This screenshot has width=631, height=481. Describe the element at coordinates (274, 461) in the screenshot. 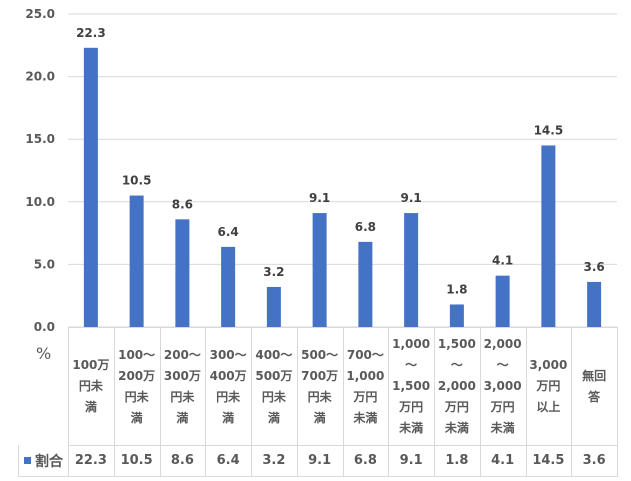

I see `table-value: 3.2` at that location.